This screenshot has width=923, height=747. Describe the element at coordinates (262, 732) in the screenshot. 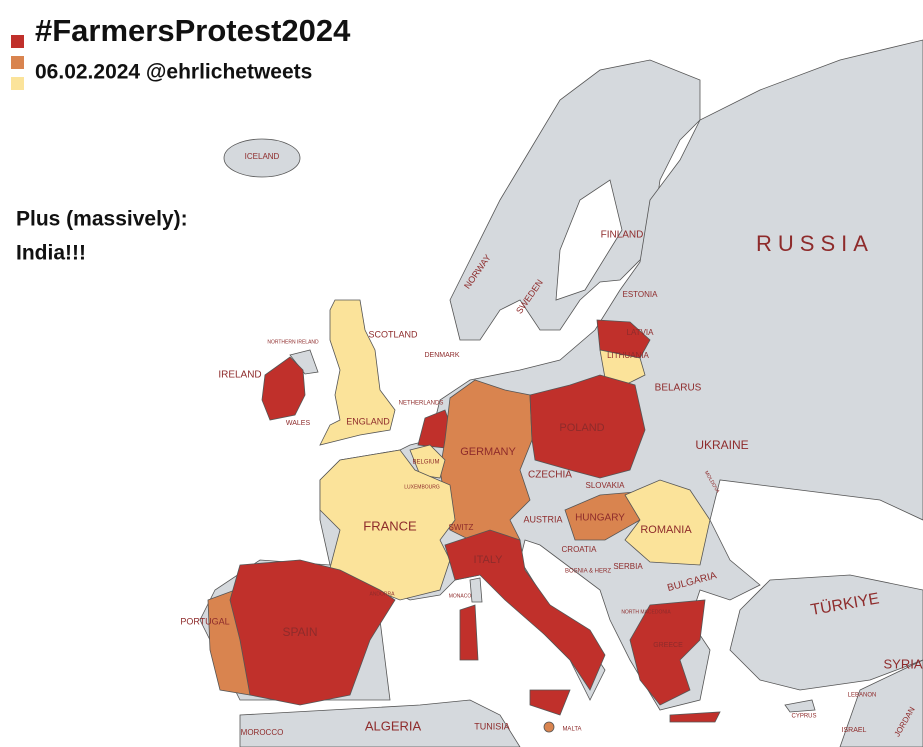

I see `country-label: MOROCCO` at that location.